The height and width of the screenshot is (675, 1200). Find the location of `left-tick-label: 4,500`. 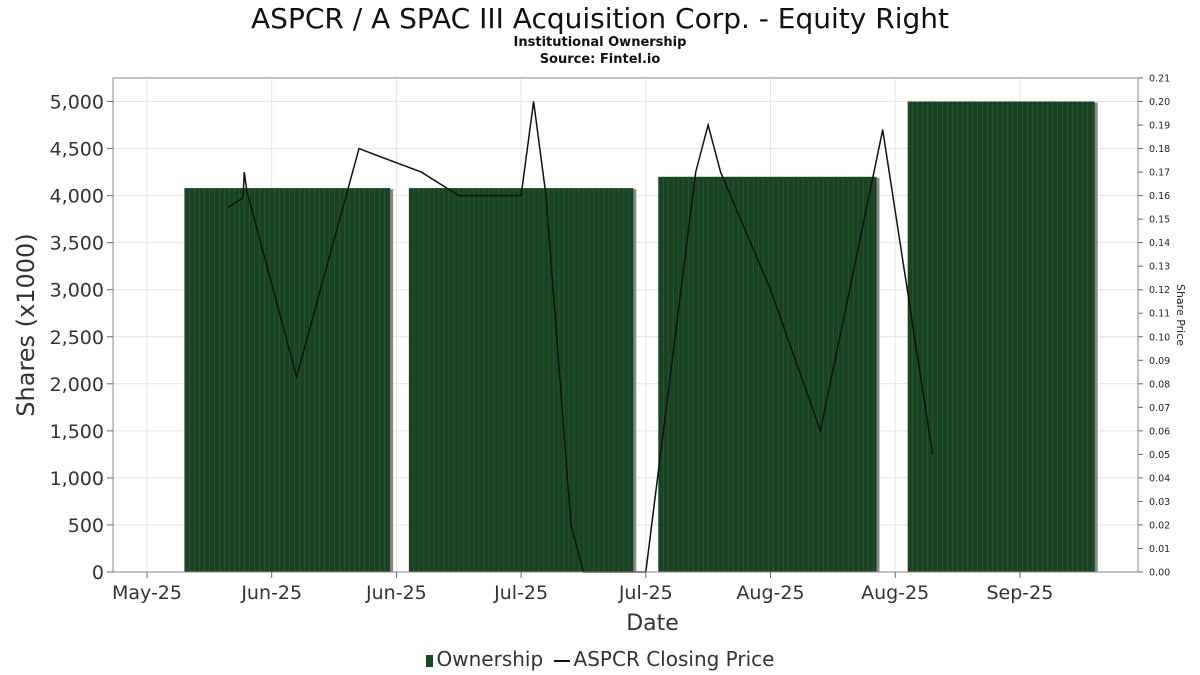

left-tick-label: 4,500 is located at coordinates (77, 150).